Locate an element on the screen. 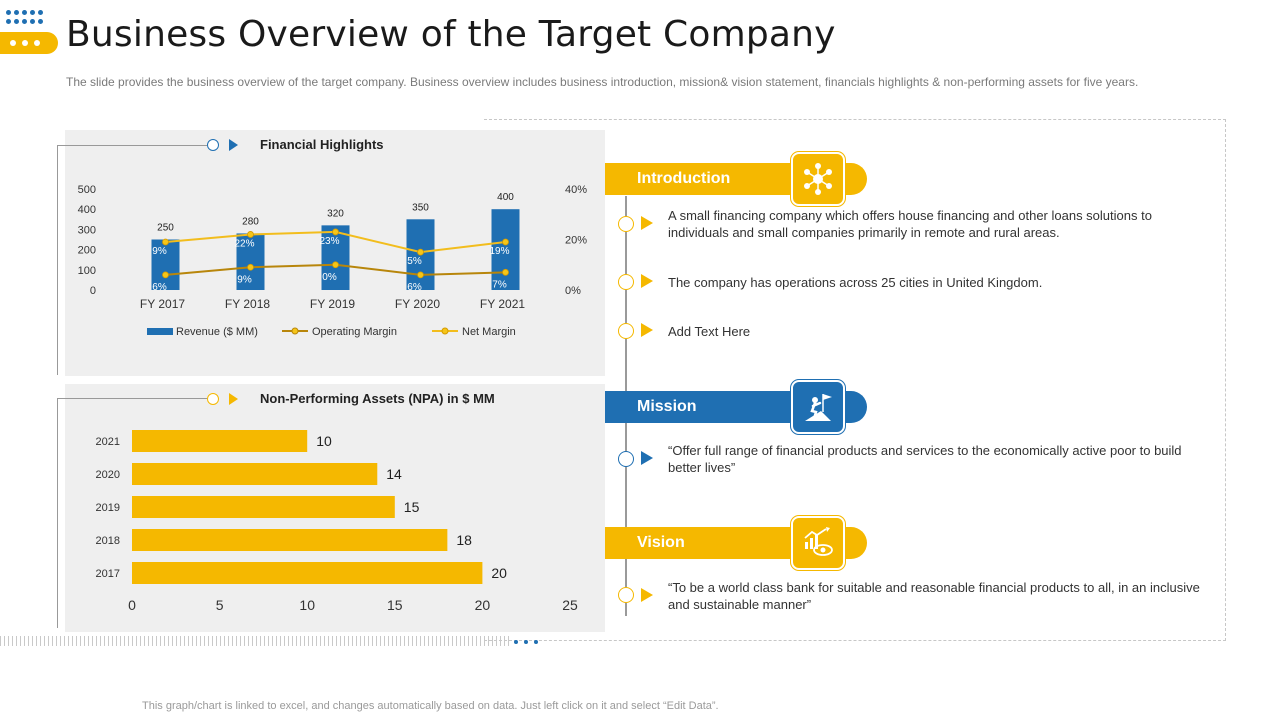  npa-x-tick-label: 0 is located at coordinates (132, 605).